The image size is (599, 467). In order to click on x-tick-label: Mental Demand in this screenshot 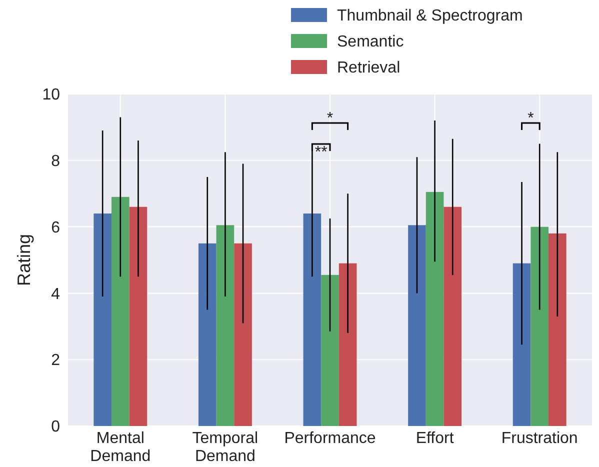, I will do `click(120, 447)`.